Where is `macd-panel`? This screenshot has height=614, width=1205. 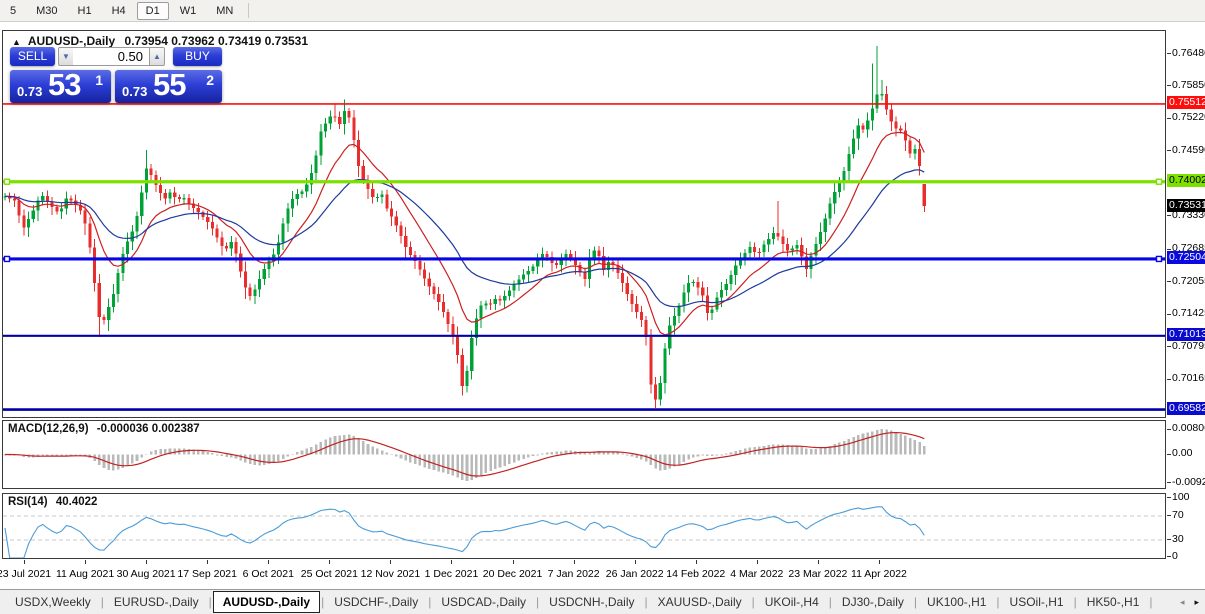 macd-panel is located at coordinates (584, 454).